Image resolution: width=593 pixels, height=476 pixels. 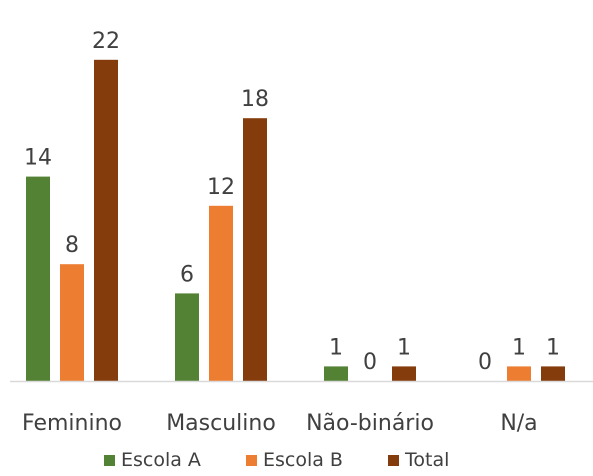 What do you see at coordinates (404, 373) in the screenshot?
I see `bar-total-nao-binario` at bounding box center [404, 373].